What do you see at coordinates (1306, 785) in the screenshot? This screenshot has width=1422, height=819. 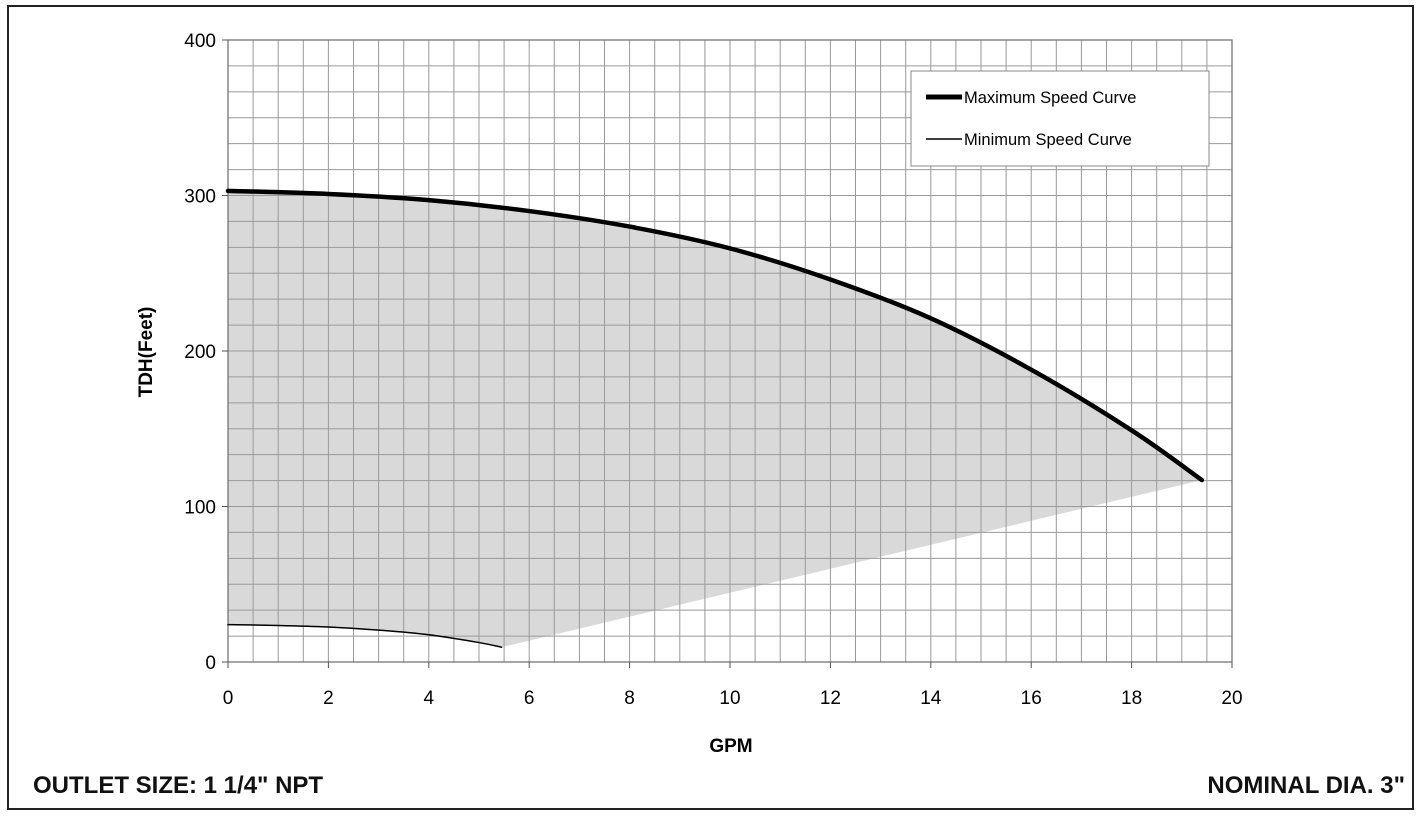 I see `nominal-diameter-label: NOMINAL DIA. 3"` at bounding box center [1306, 785].